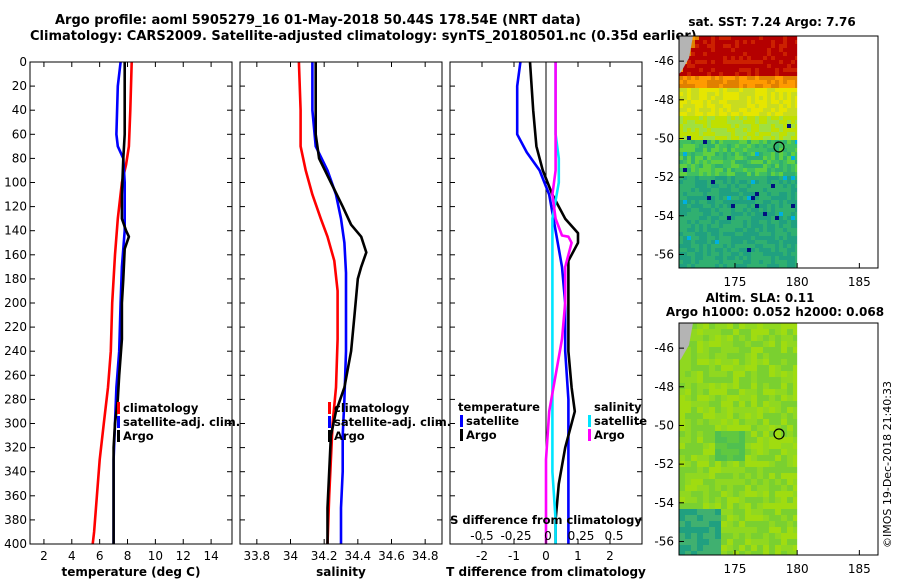 The image size is (900, 580). What do you see at coordinates (15, 231) in the screenshot?
I see `y-tick-label: 140` at bounding box center [15, 231].